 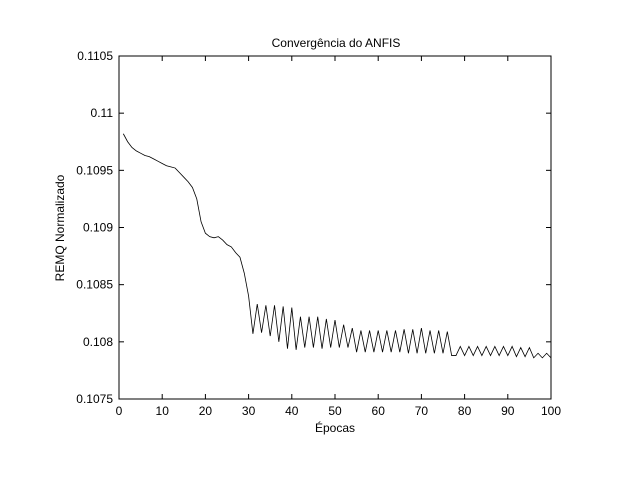 What do you see at coordinates (94, 399) in the screenshot?
I see `y-tick-label: 0.1075` at bounding box center [94, 399].